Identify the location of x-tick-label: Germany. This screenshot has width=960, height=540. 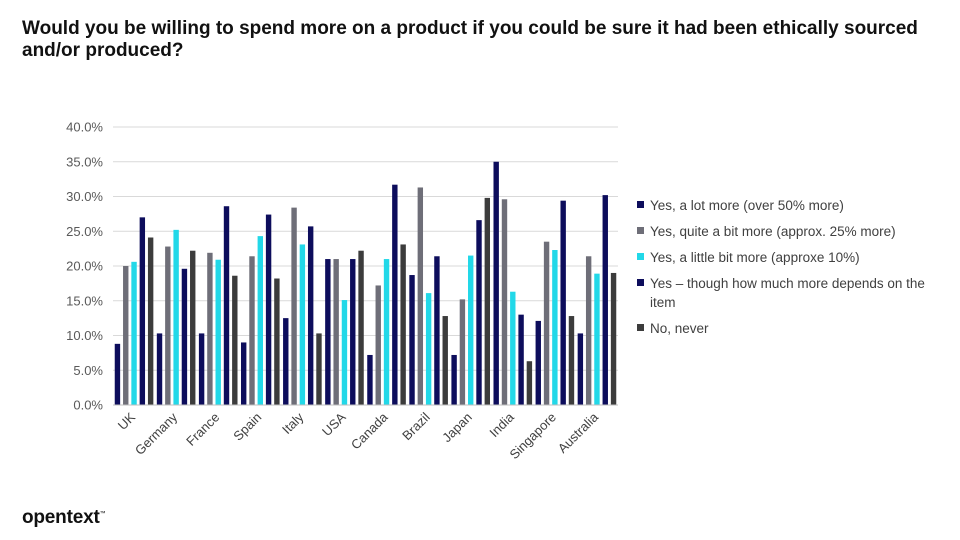
(156, 433).